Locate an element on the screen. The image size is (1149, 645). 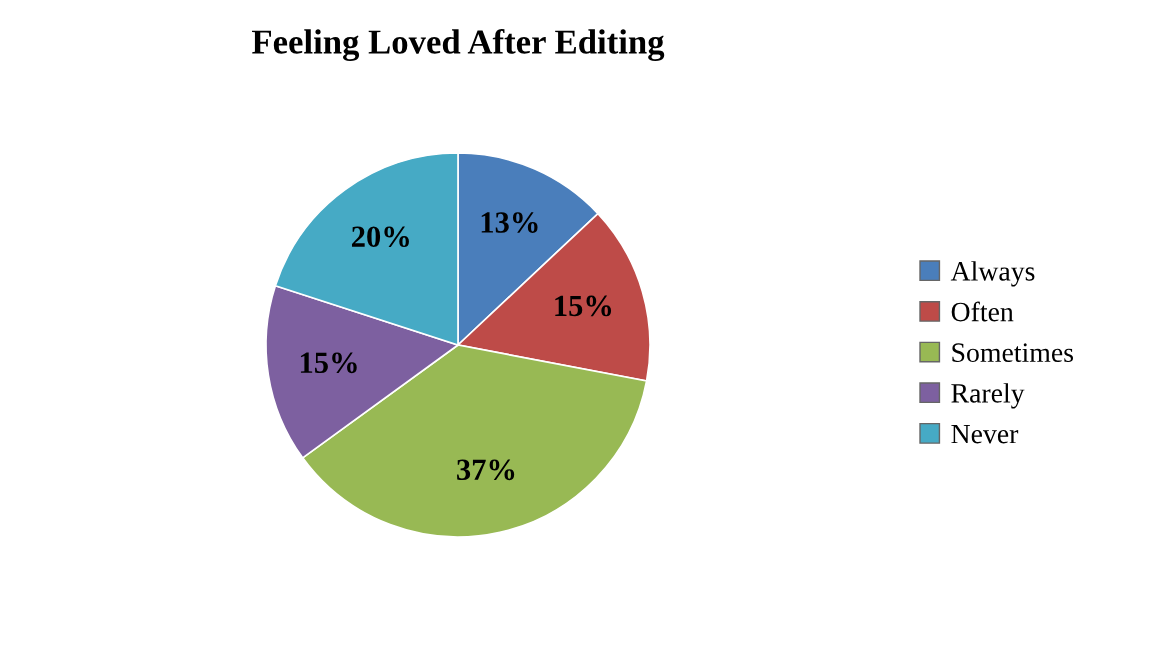
legend-label: Always is located at coordinates (992, 274).